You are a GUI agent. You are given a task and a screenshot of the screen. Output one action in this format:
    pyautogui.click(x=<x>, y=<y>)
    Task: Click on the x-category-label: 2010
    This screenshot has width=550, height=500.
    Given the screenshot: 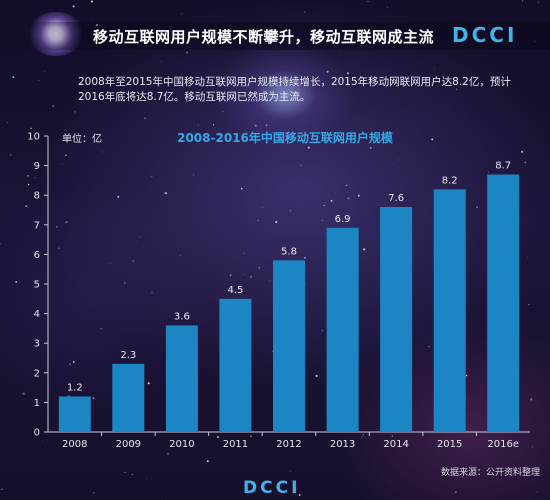 What is the action you would take?
    pyautogui.click(x=181, y=444)
    